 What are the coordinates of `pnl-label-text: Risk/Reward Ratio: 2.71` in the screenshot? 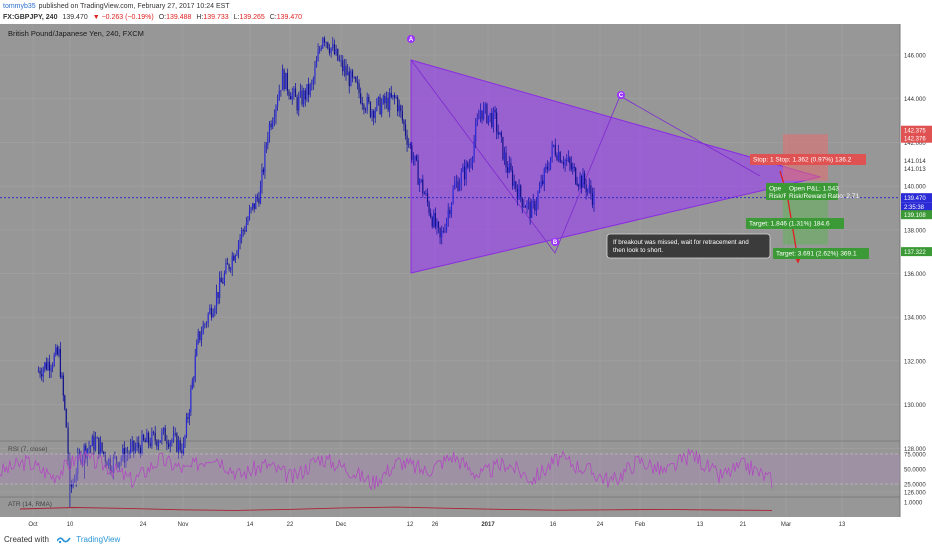 It's located at (824, 196).